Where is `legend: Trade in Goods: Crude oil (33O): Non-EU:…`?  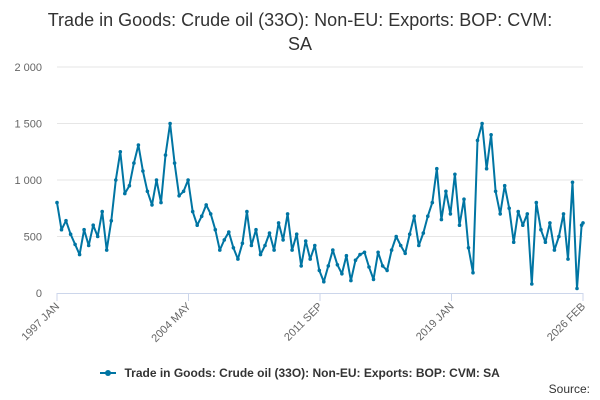 legend: Trade in Goods: Crude oil (33O): Non-EU:… is located at coordinates (300, 373).